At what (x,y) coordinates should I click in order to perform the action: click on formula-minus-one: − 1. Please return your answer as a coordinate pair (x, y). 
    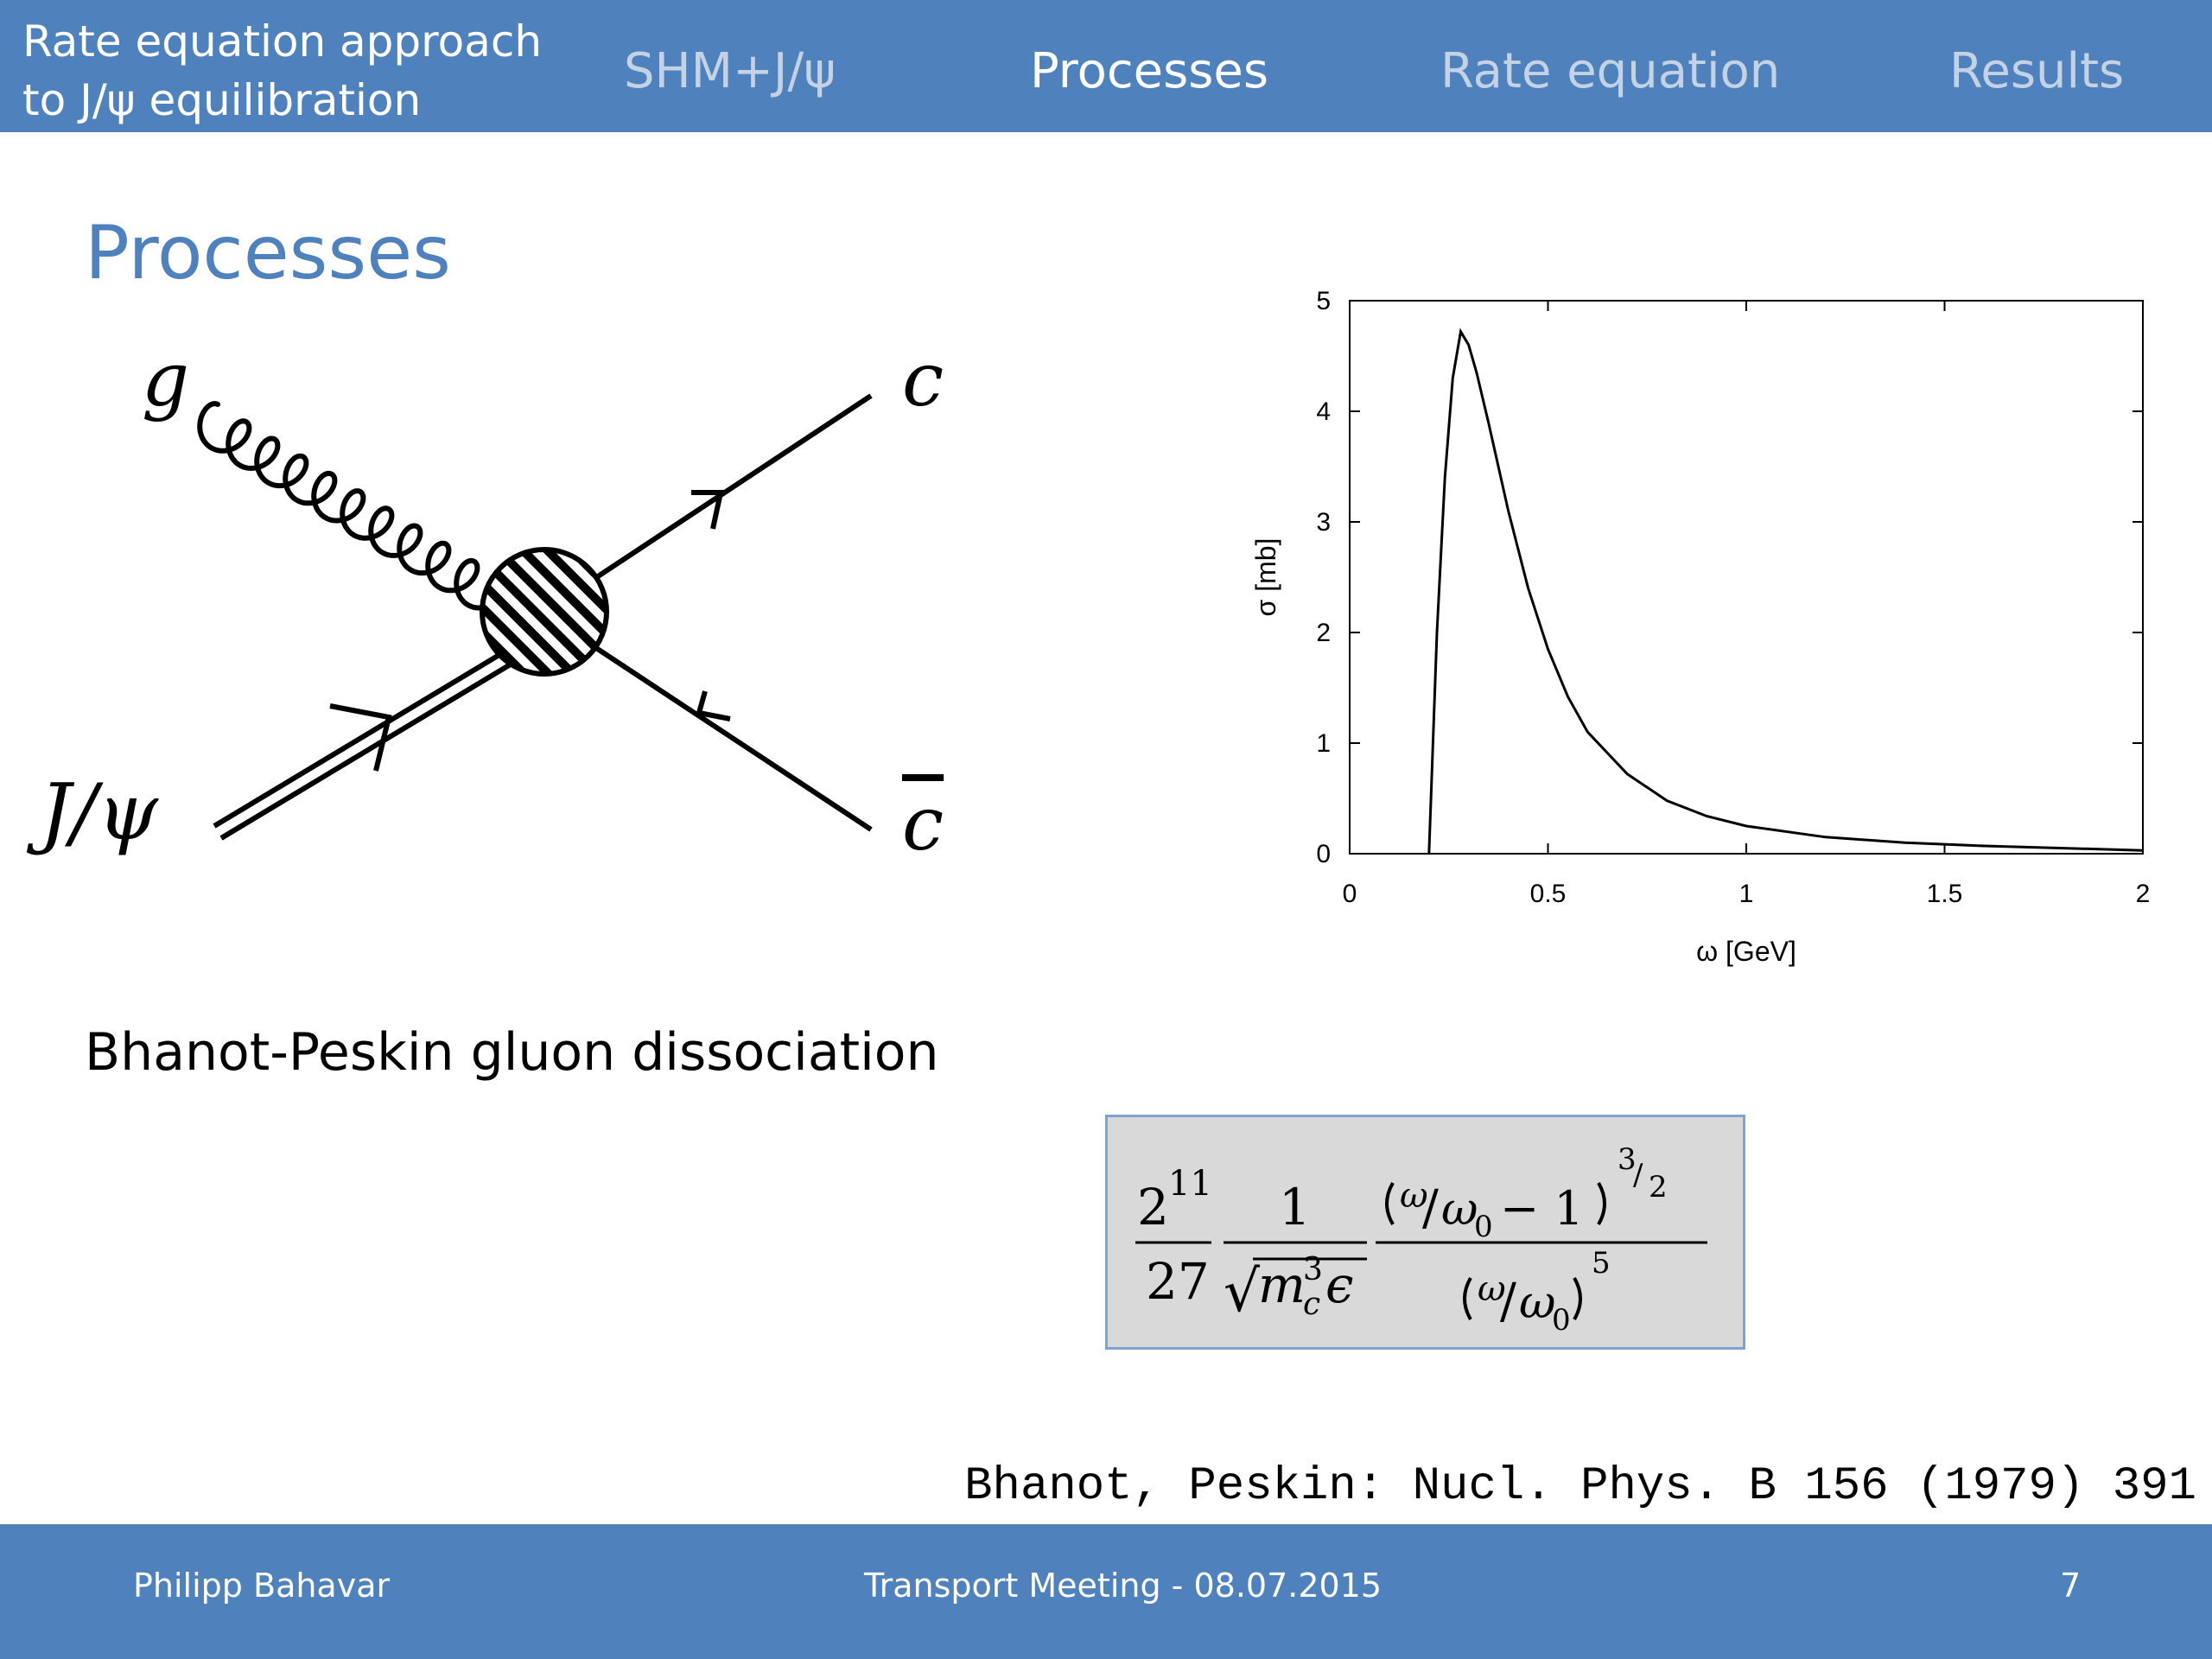
    Looking at the image, I should click on (1542, 1208).